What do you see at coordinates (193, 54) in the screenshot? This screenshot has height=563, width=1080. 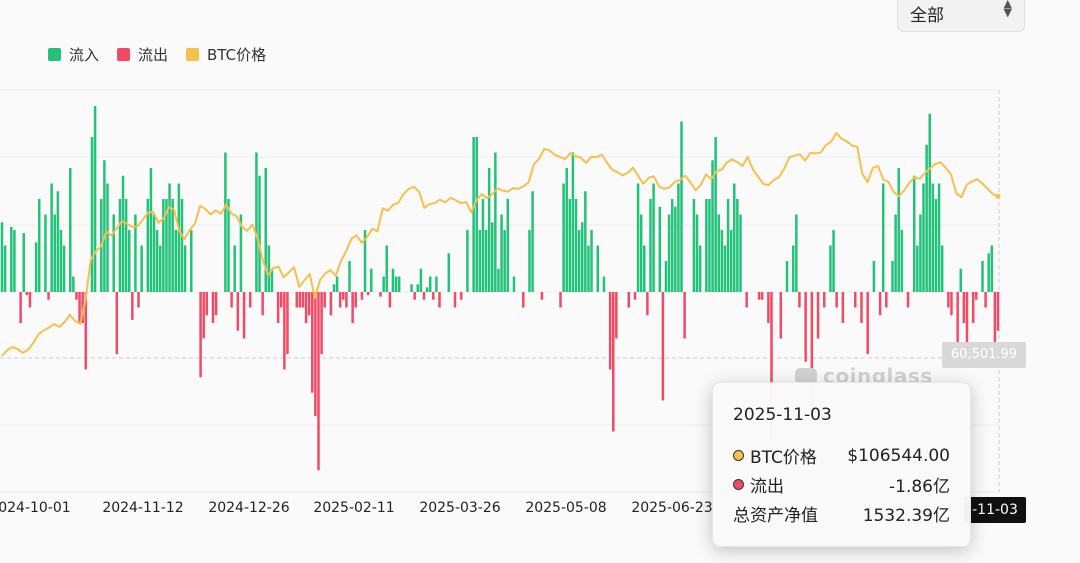 I see `btc-price-swatch` at bounding box center [193, 54].